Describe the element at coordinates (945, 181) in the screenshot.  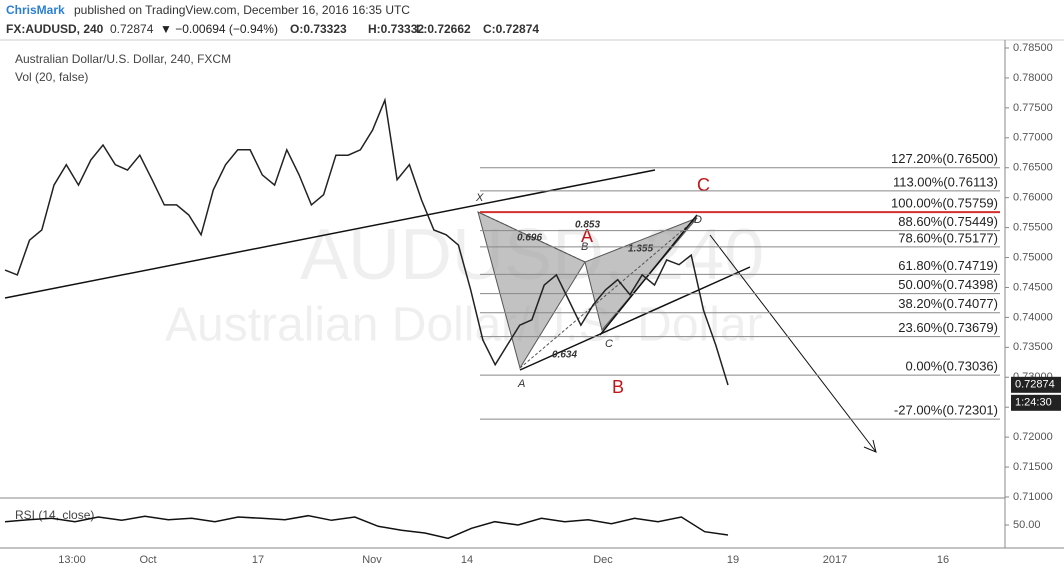
I see `fib-label: 113.00%(0.76113)` at that location.